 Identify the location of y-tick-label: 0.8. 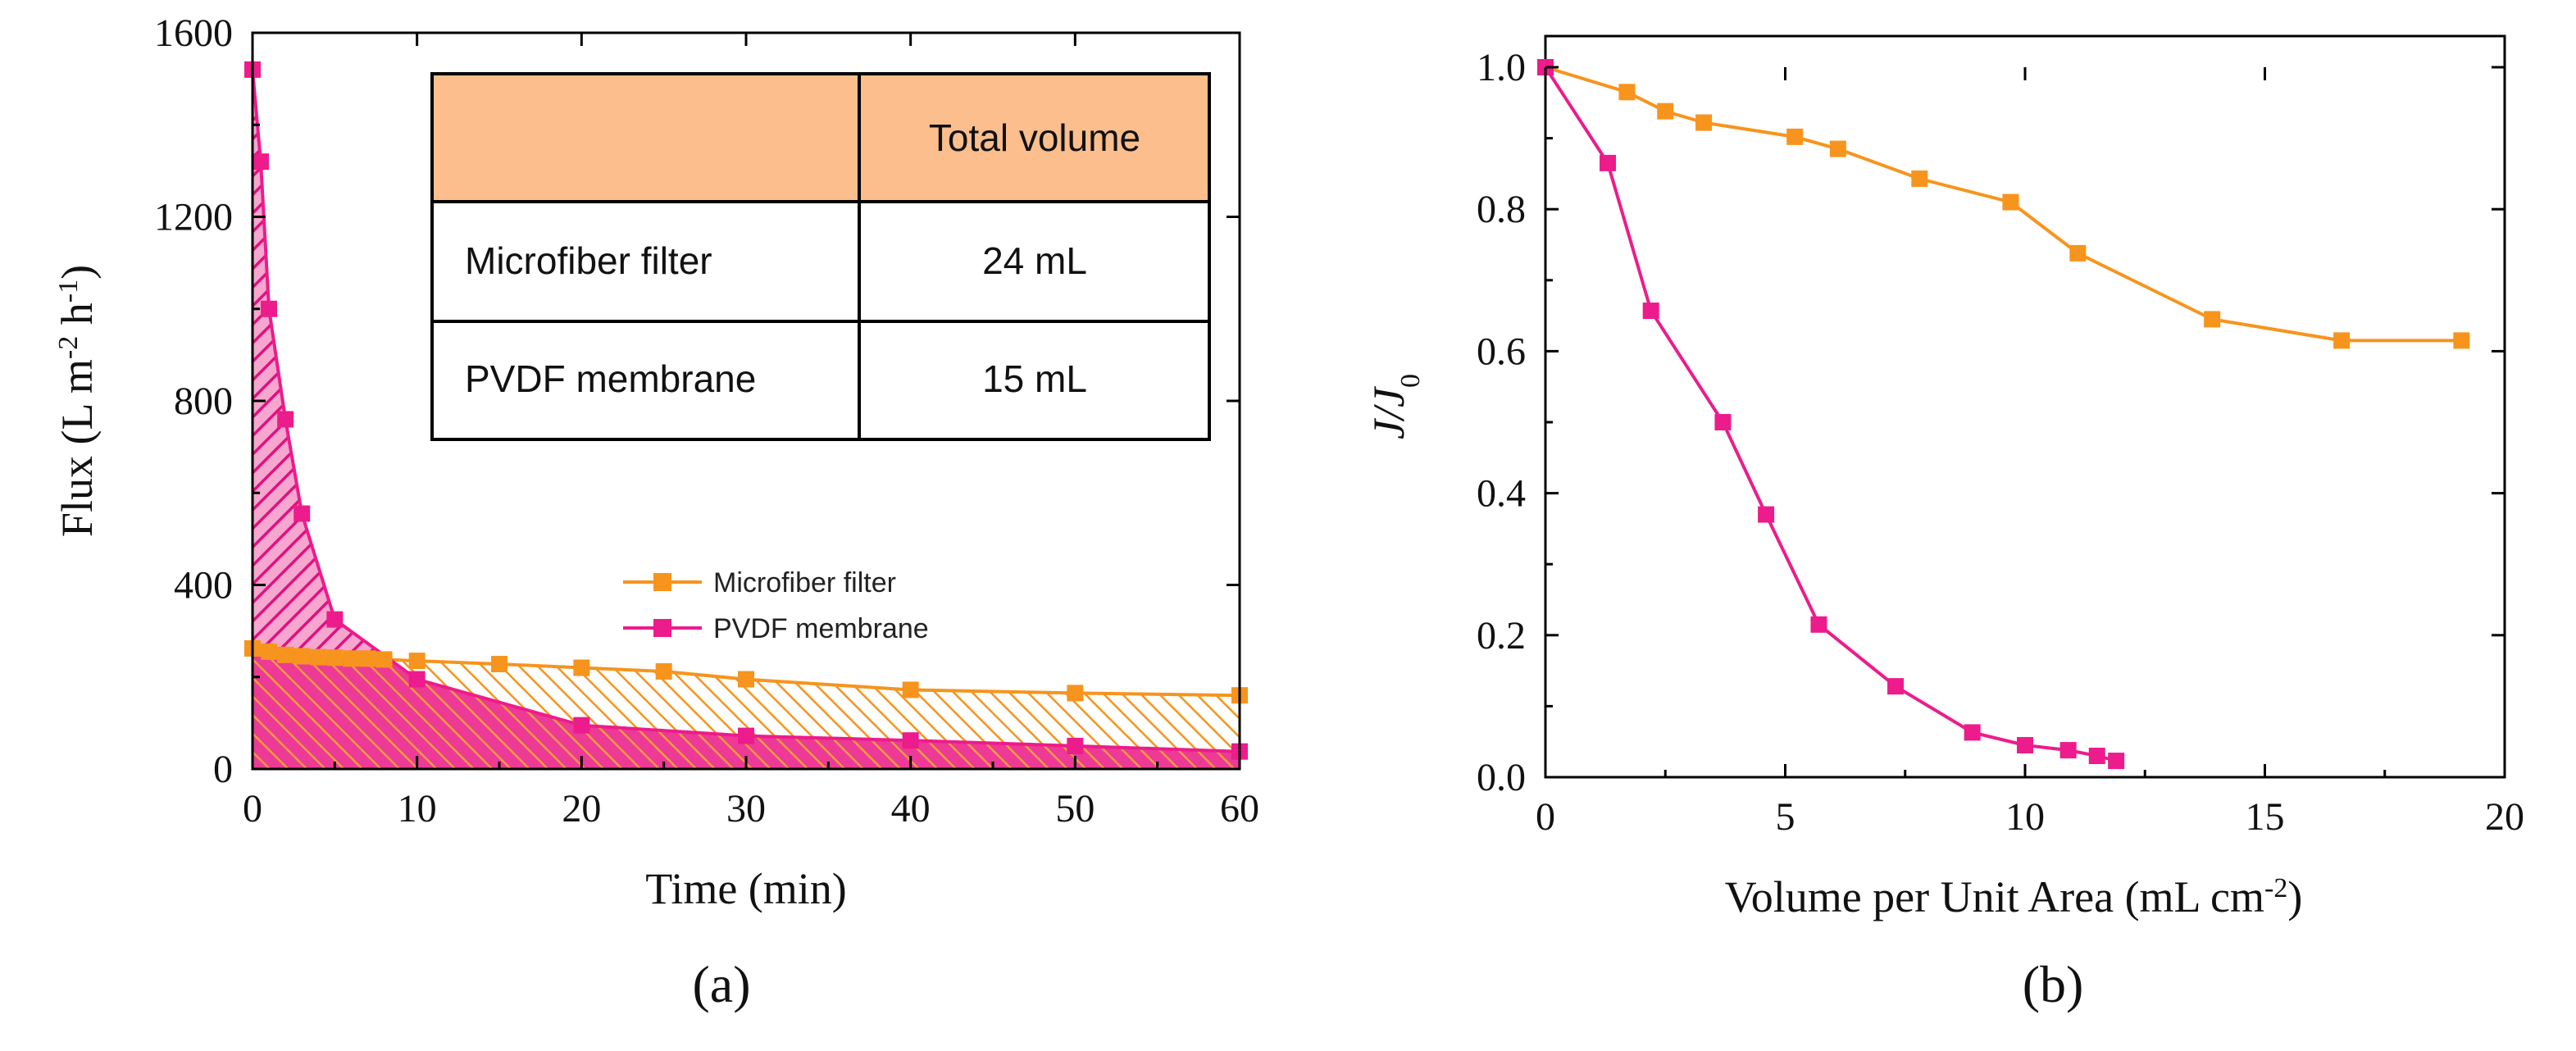
(1501, 209).